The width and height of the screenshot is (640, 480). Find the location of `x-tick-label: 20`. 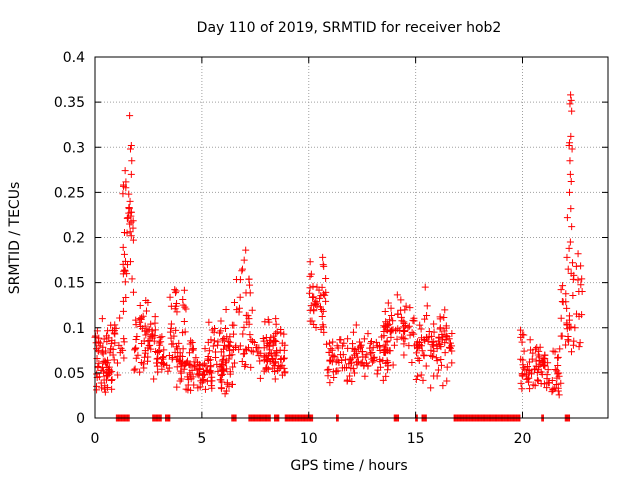

x-tick-label: 20 is located at coordinates (523, 439).